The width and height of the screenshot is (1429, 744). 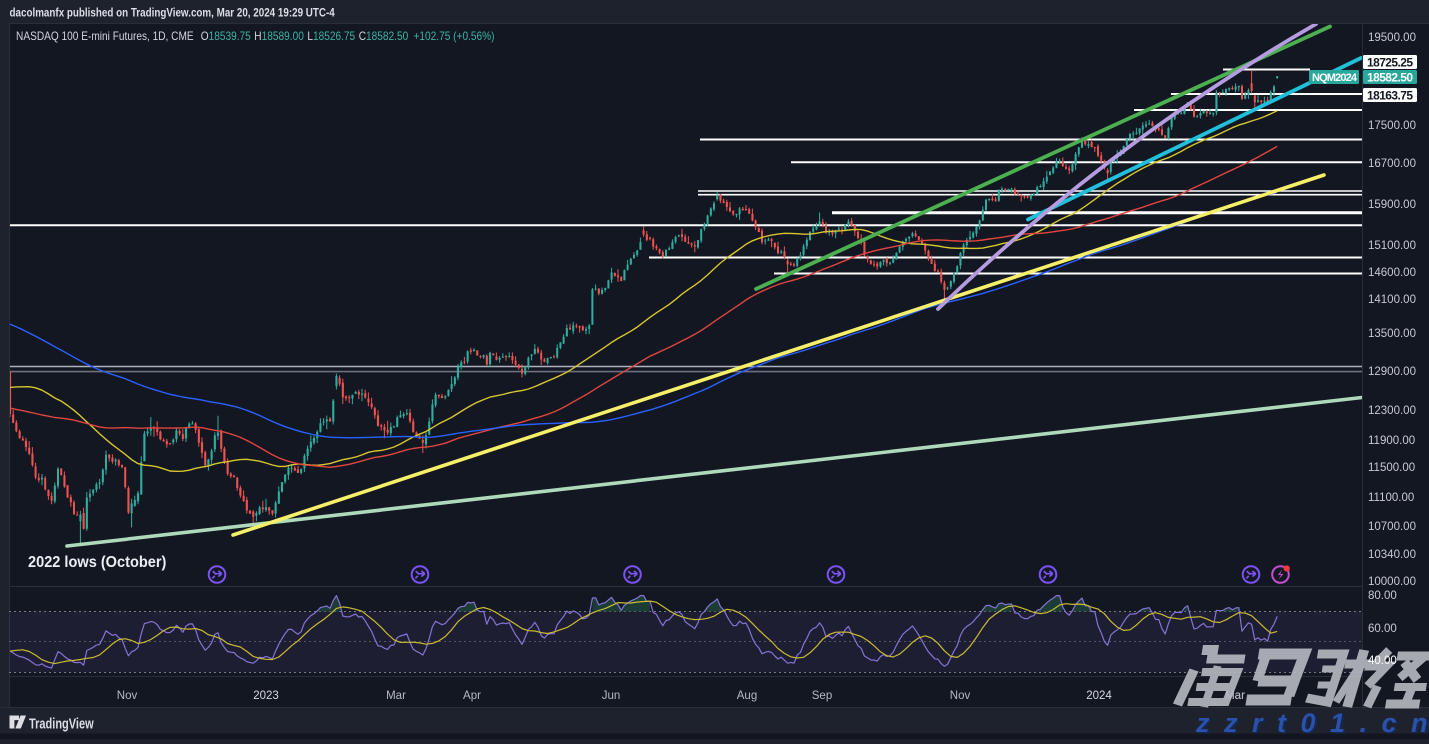 What do you see at coordinates (611, 696) in the screenshot?
I see `svg-text: Jun` at bounding box center [611, 696].